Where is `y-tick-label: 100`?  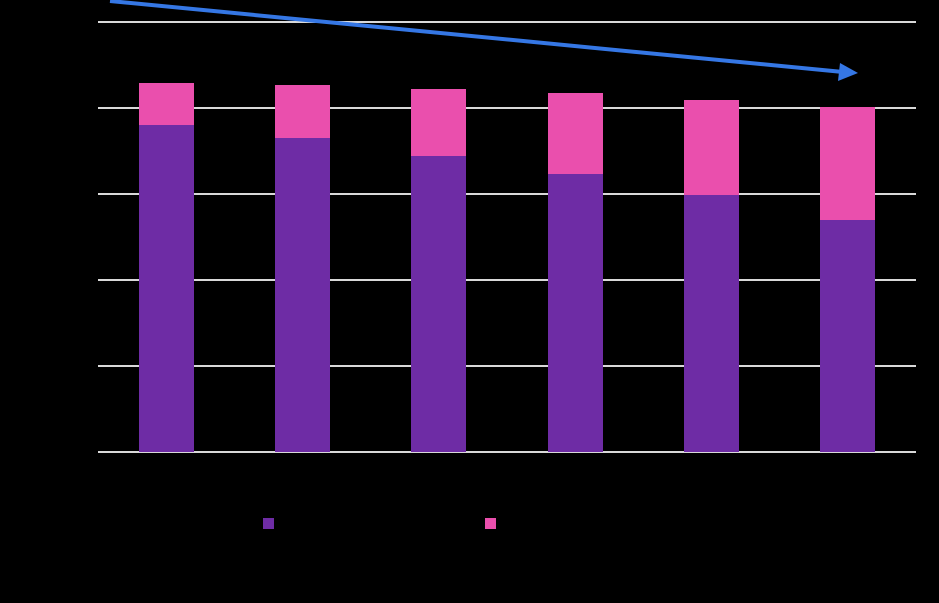
y-tick-label: 100 is located at coordinates (78, 22).